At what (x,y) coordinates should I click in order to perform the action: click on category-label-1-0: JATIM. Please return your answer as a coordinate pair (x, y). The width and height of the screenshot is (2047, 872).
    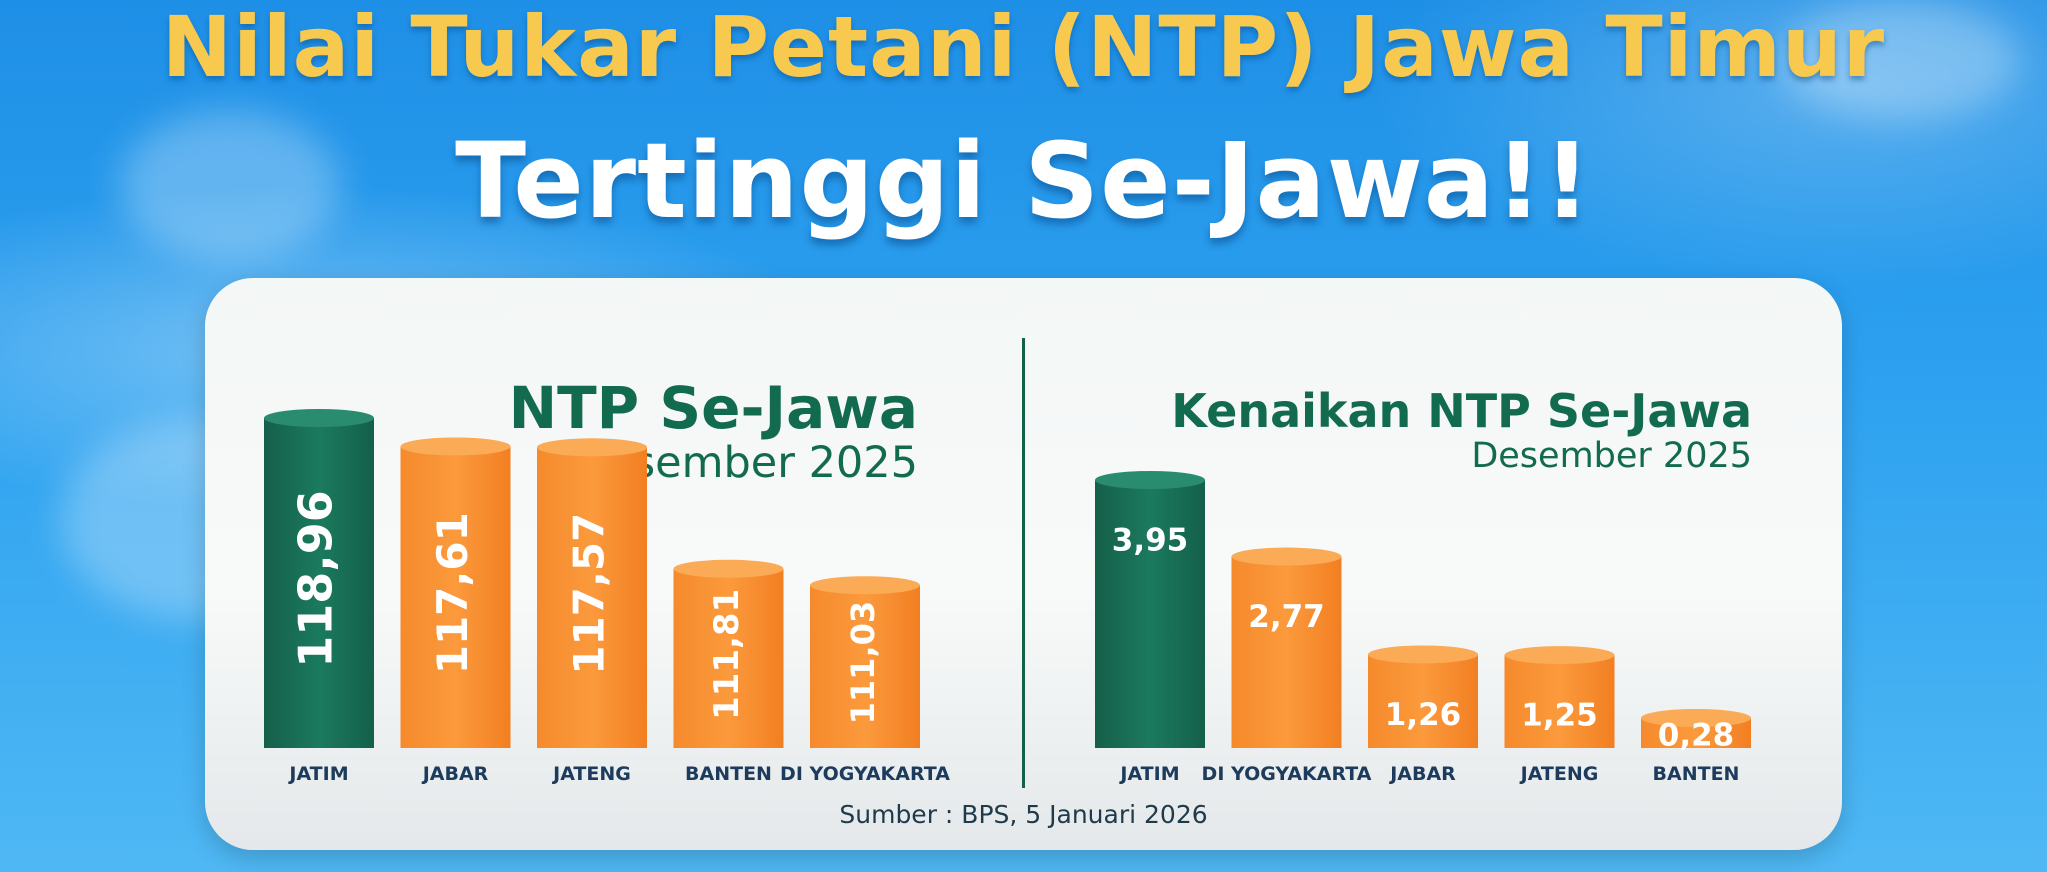
    Looking at the image, I should click on (1148, 774).